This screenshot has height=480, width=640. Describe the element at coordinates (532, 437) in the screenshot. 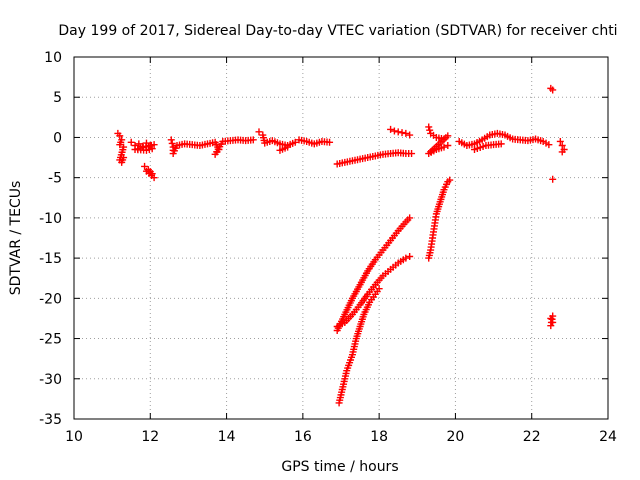

I see `x-tick-label: 22` at that location.